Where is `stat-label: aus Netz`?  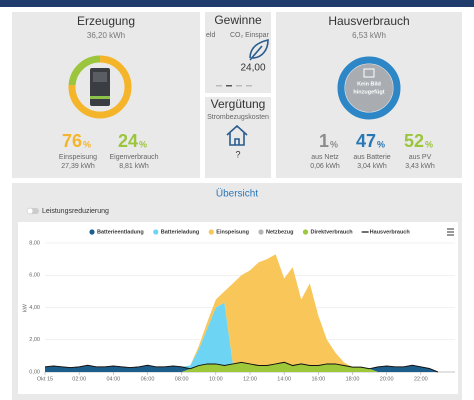
stat-label: aus Netz is located at coordinates (325, 157).